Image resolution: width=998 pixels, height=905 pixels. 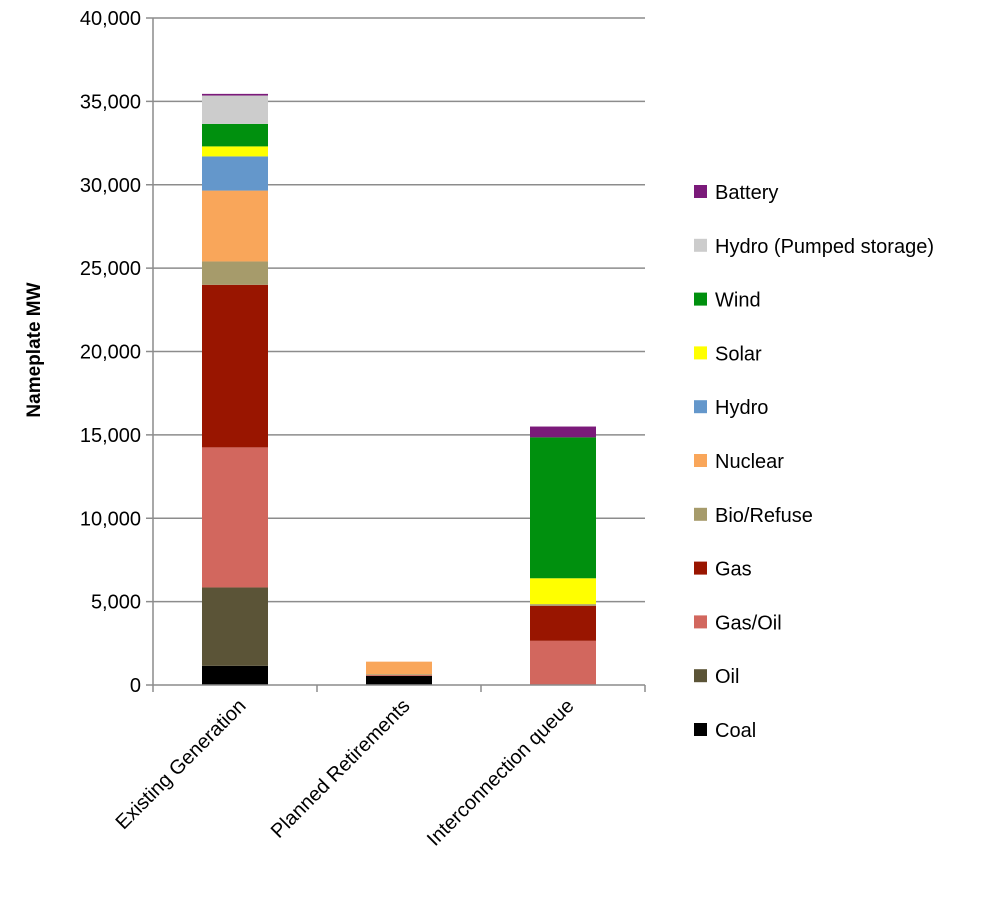 I want to click on y-tick-label: 35,000, so click(x=110, y=102).